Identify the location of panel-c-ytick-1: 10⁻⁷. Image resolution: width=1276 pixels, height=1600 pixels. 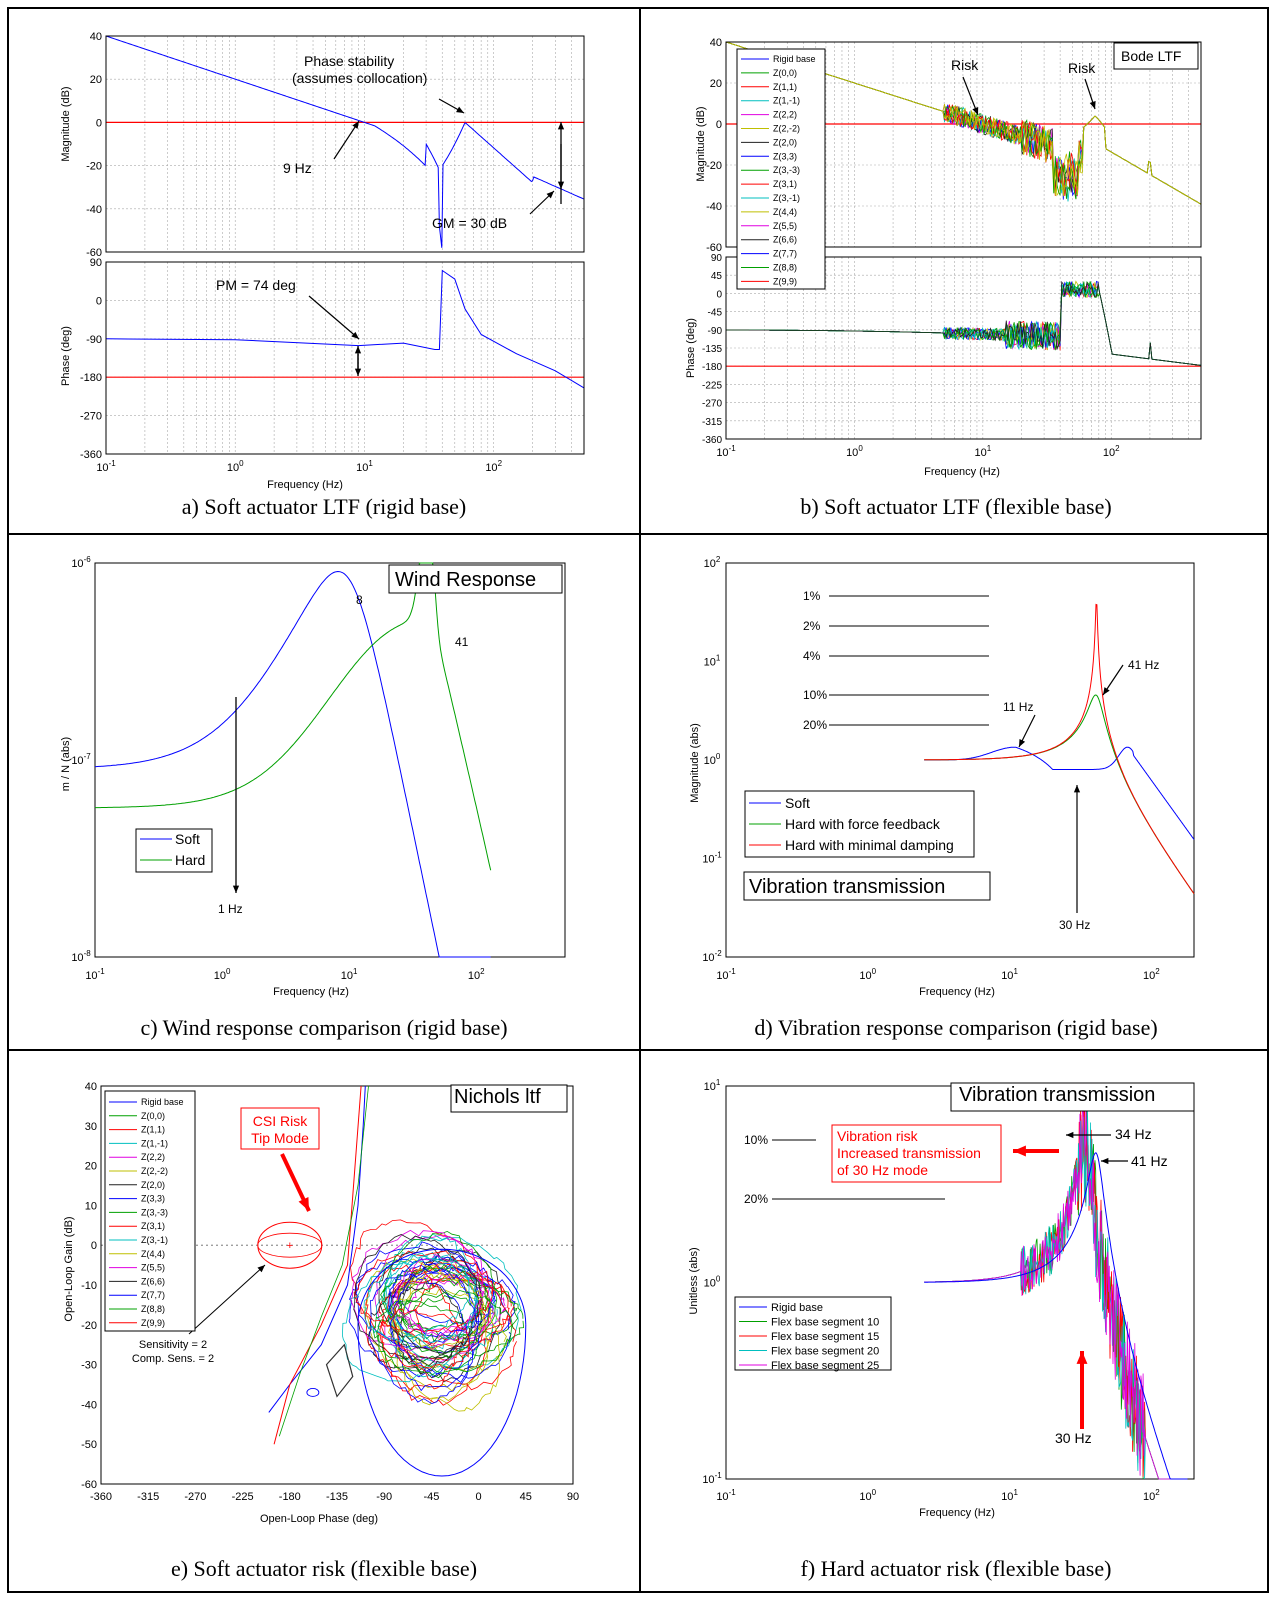
(81, 759).